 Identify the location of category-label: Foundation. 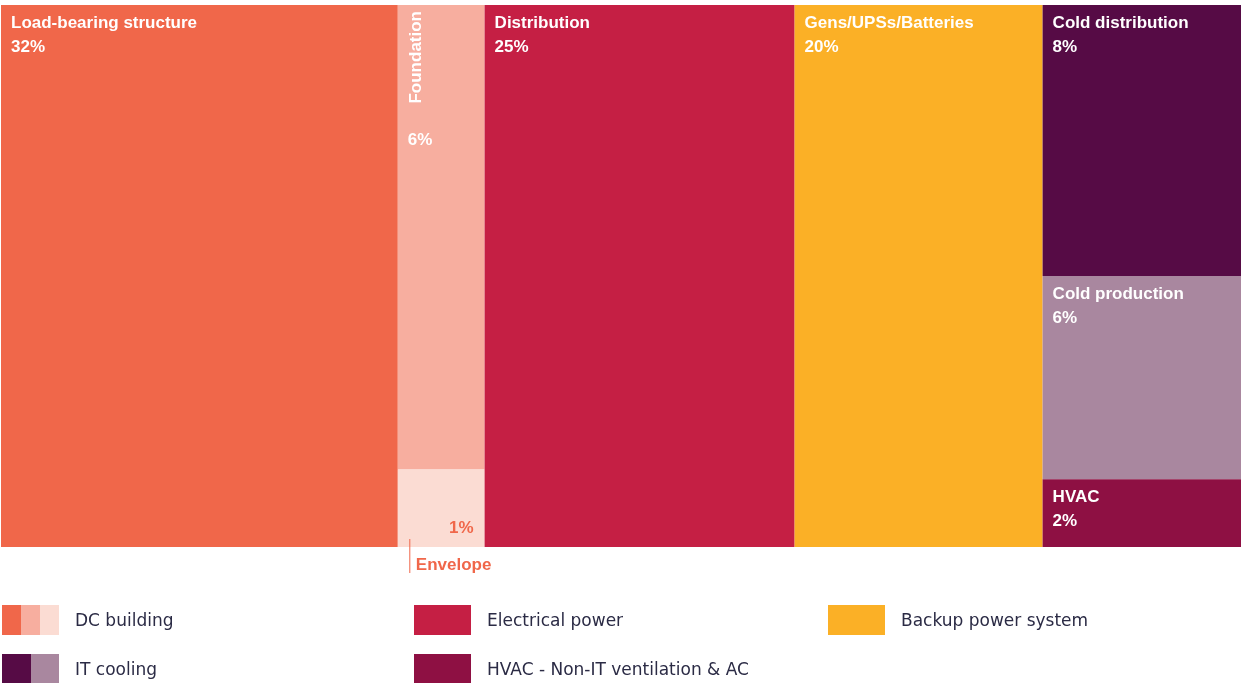
(415, 57).